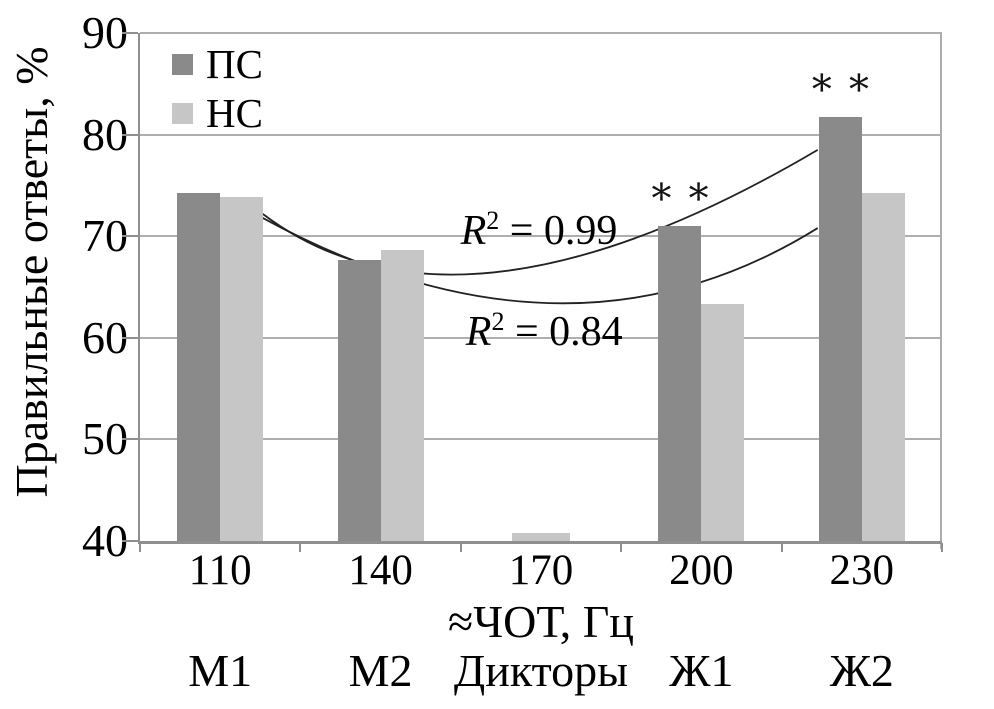 This screenshot has width=994, height=709. I want to click on legend: ПС НС, so click(217, 93).